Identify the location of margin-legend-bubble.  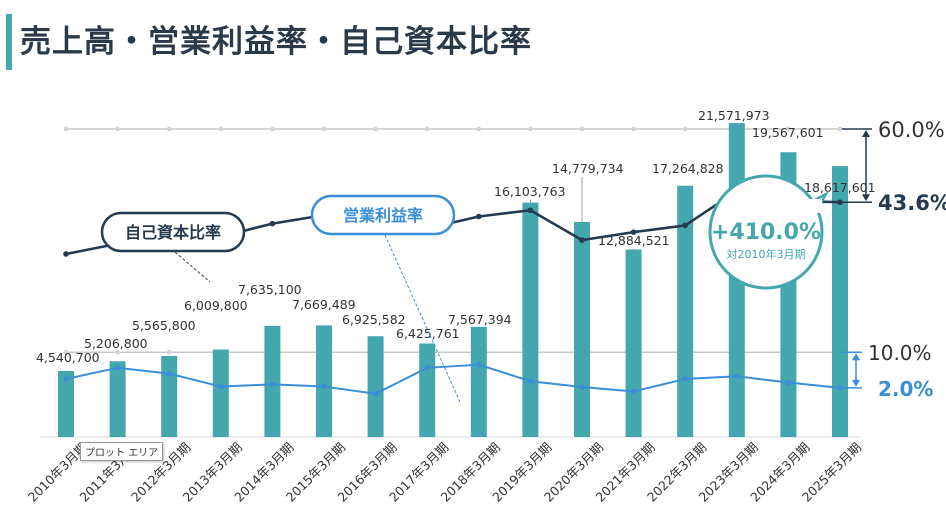
(383, 215).